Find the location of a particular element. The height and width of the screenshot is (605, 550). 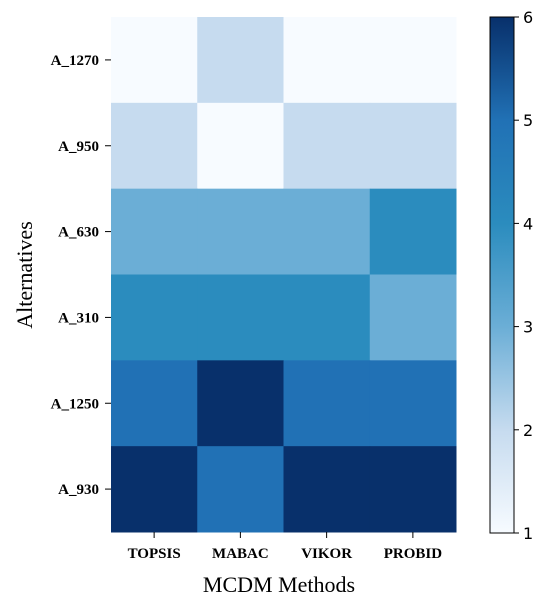

x-tick-label: MABAC is located at coordinates (240, 554).